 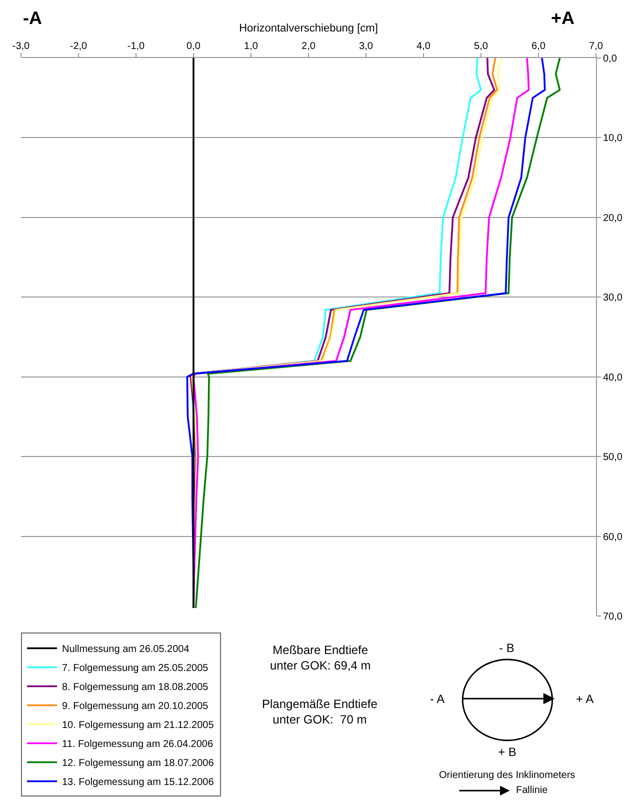 I want to click on x-tick-label: 0,0, so click(x=193, y=46).